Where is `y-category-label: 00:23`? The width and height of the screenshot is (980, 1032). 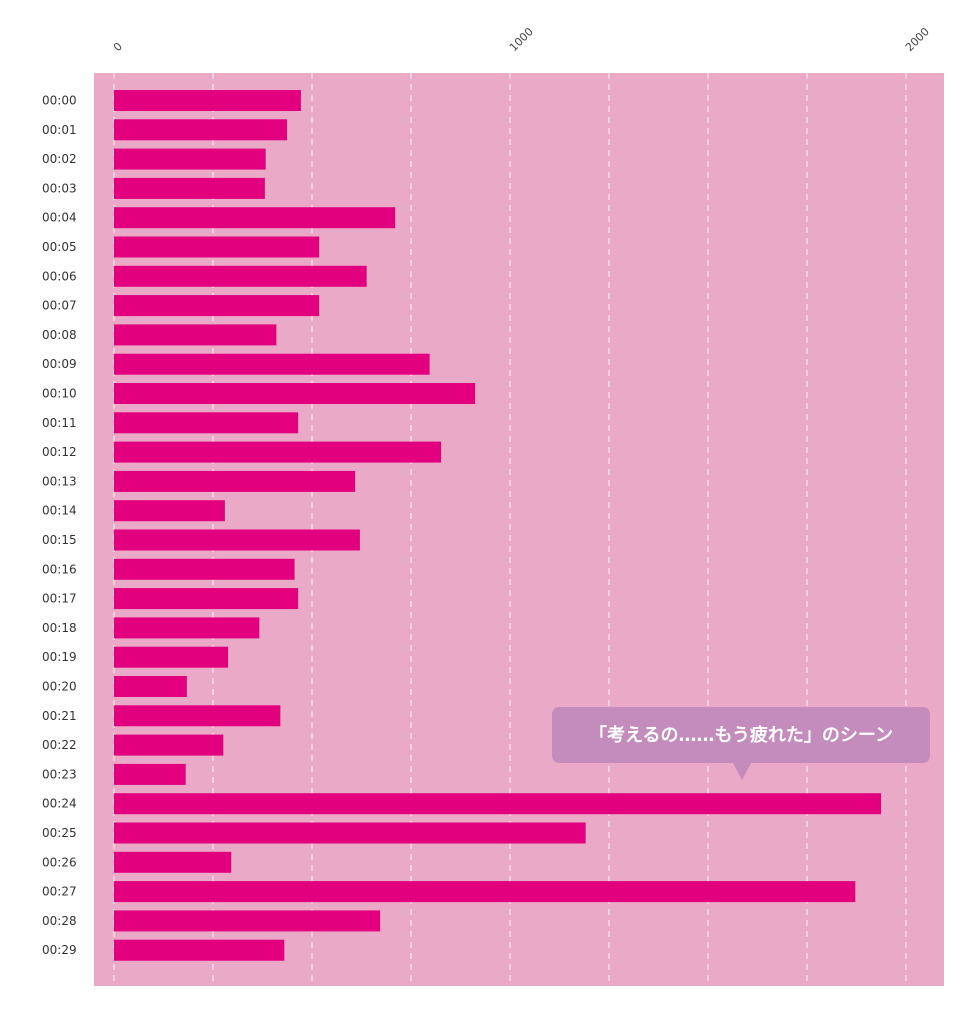
y-category-label: 00:23 is located at coordinates (59, 774).